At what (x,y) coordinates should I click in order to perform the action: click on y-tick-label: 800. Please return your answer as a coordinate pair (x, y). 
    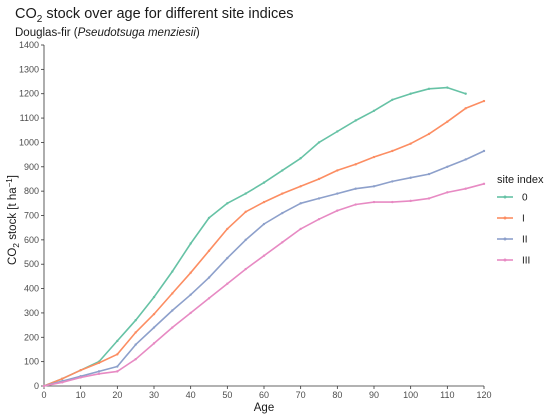
    Looking at the image, I should click on (31, 191).